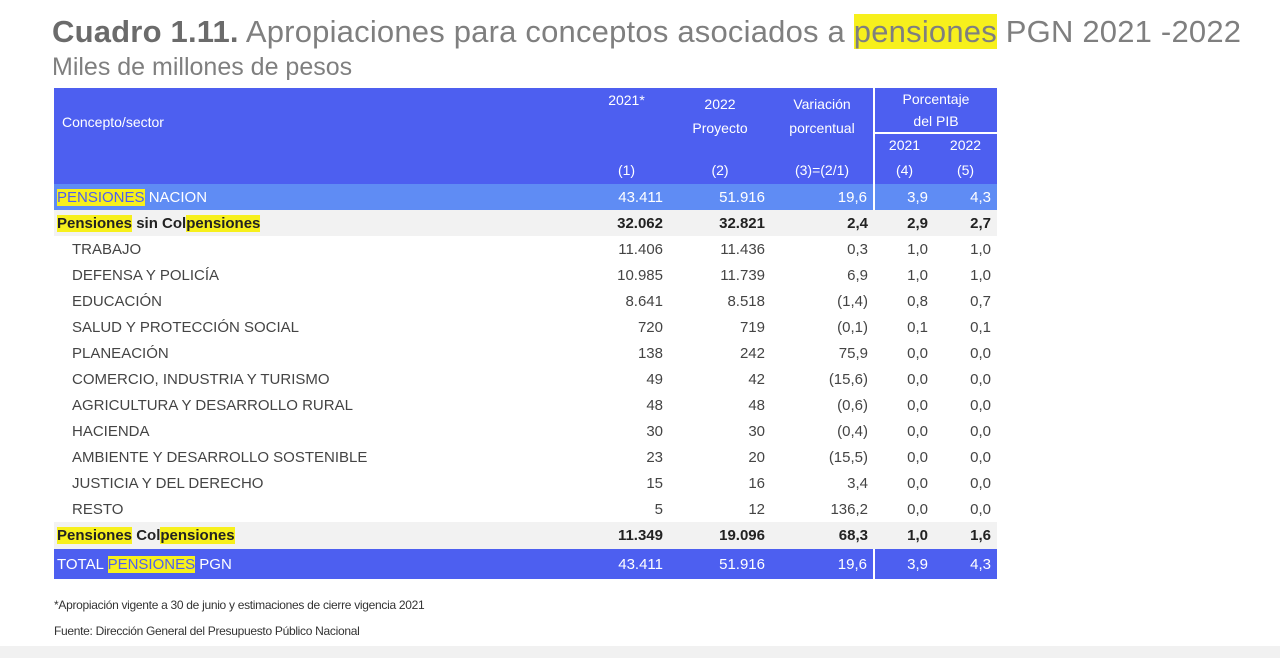 This screenshot has width=1280, height=658. Describe the element at coordinates (903, 564) in the screenshot. I see `cell-v4: 3,9` at that location.